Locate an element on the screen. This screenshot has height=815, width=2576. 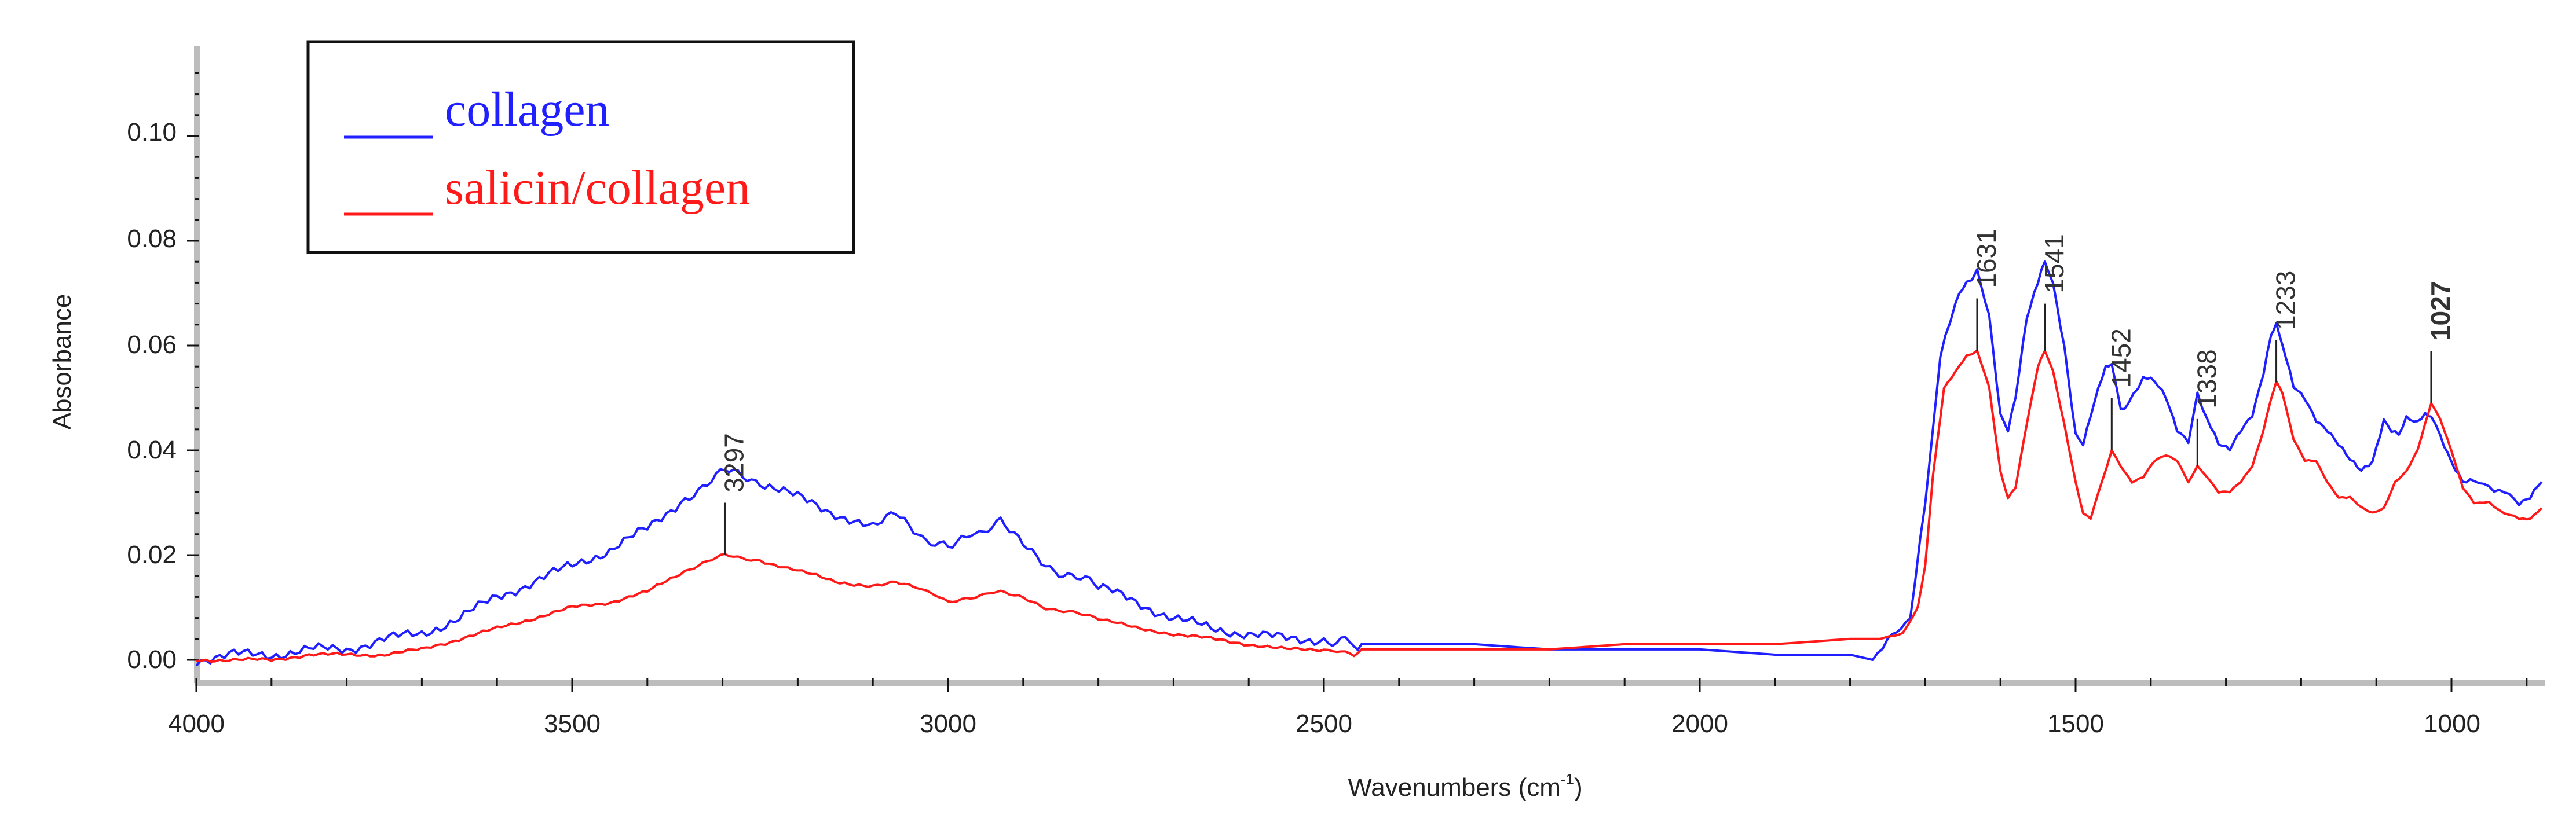
peak-annotation: 1452 is located at coordinates (2121, 389).